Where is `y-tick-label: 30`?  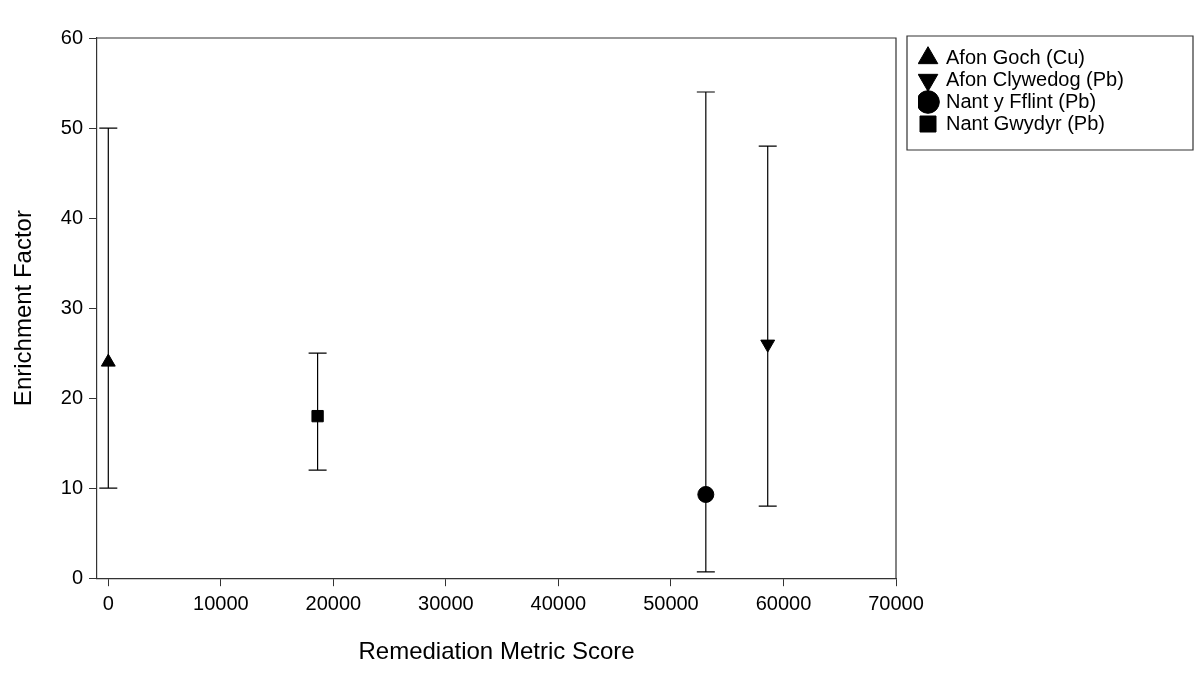
y-tick-label: 30 is located at coordinates (72, 306).